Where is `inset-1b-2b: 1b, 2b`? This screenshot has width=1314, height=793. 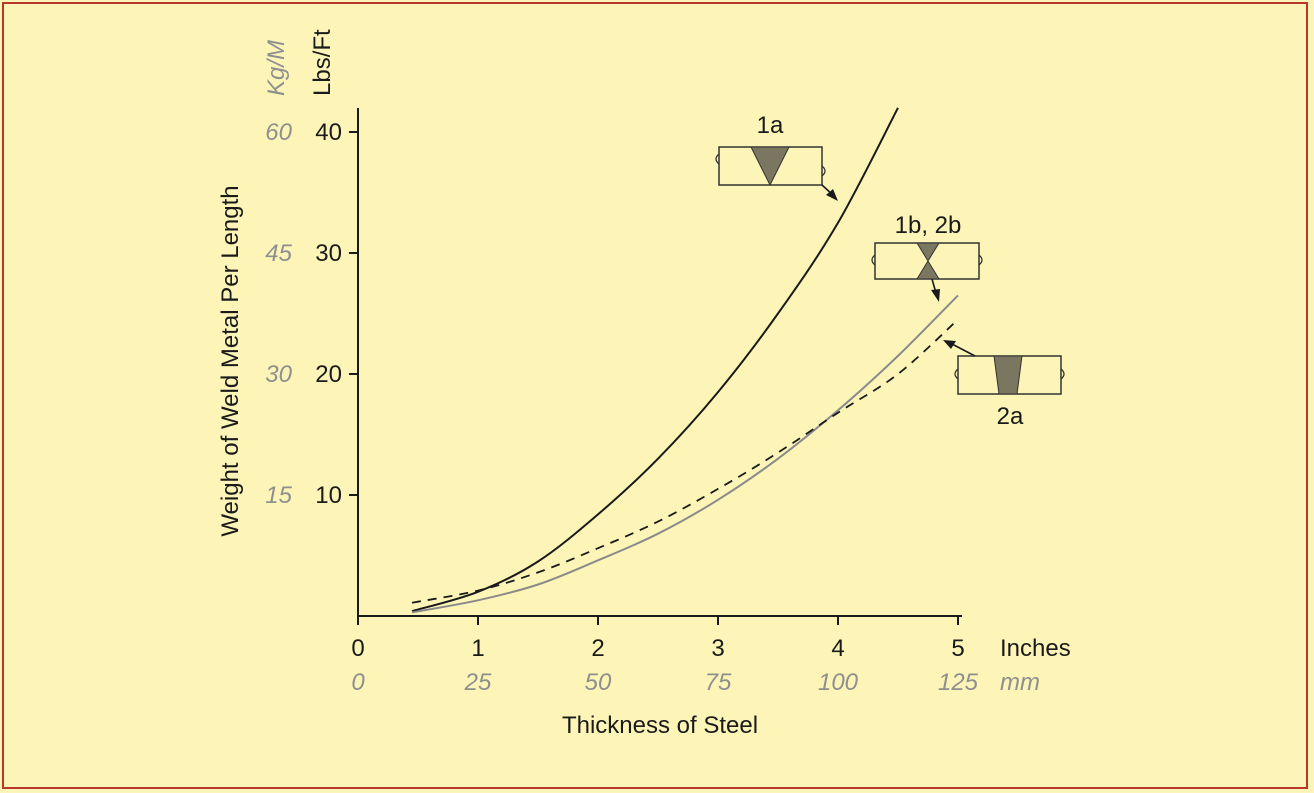 inset-1b-2b: 1b, 2b is located at coordinates (927, 257).